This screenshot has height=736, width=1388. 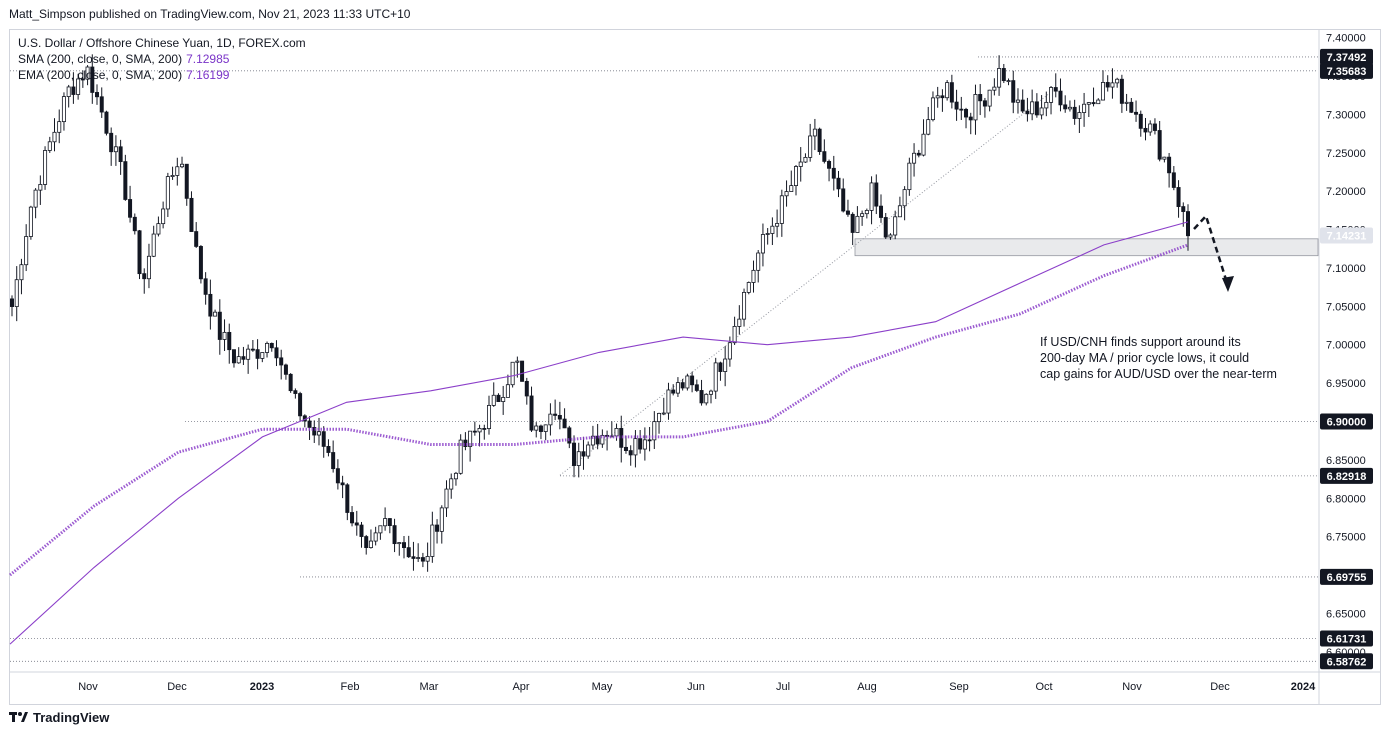 I want to click on price-badge-label: 6.61731, so click(x=1347, y=640).